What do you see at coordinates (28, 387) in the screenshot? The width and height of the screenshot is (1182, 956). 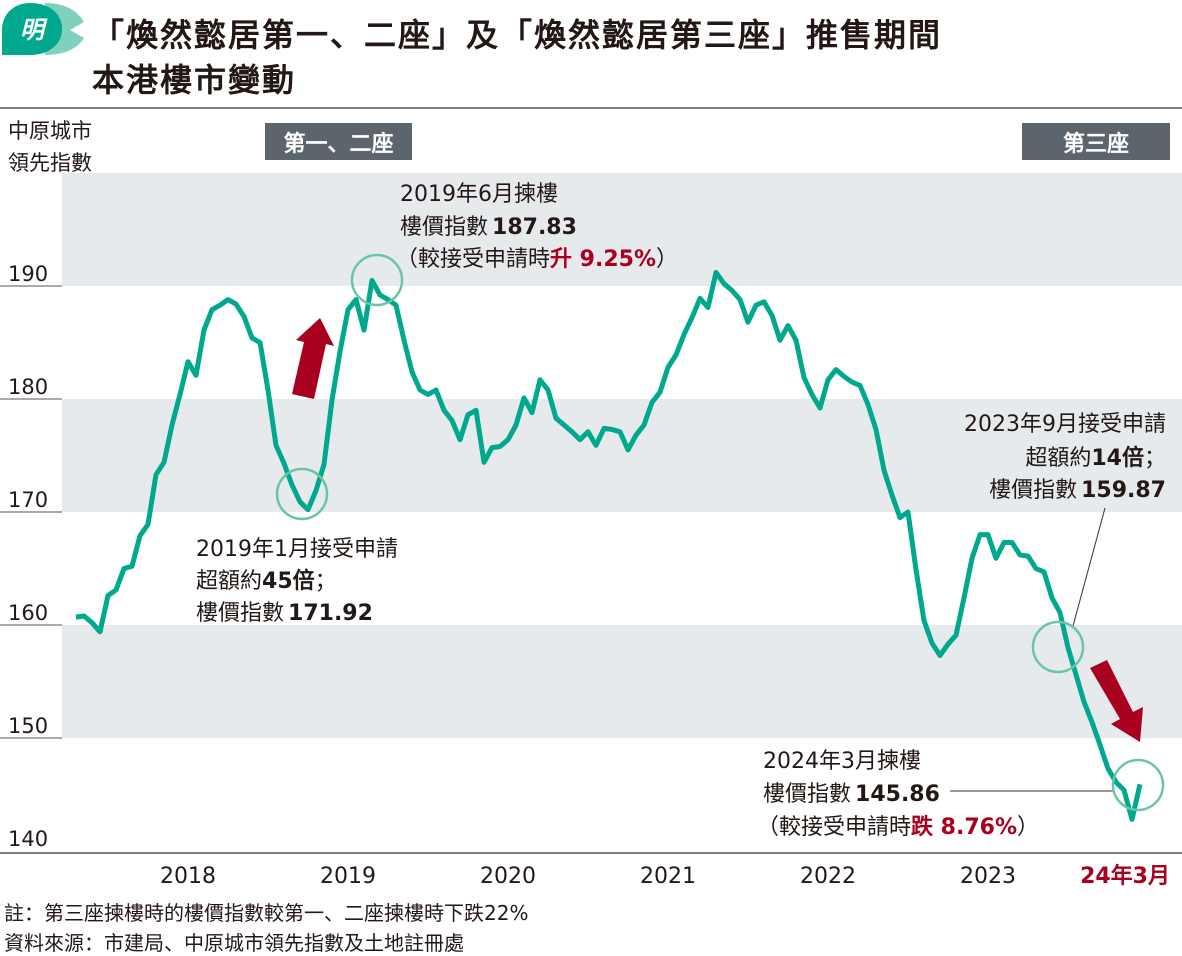 I see `y-tick-label: 180` at bounding box center [28, 387].